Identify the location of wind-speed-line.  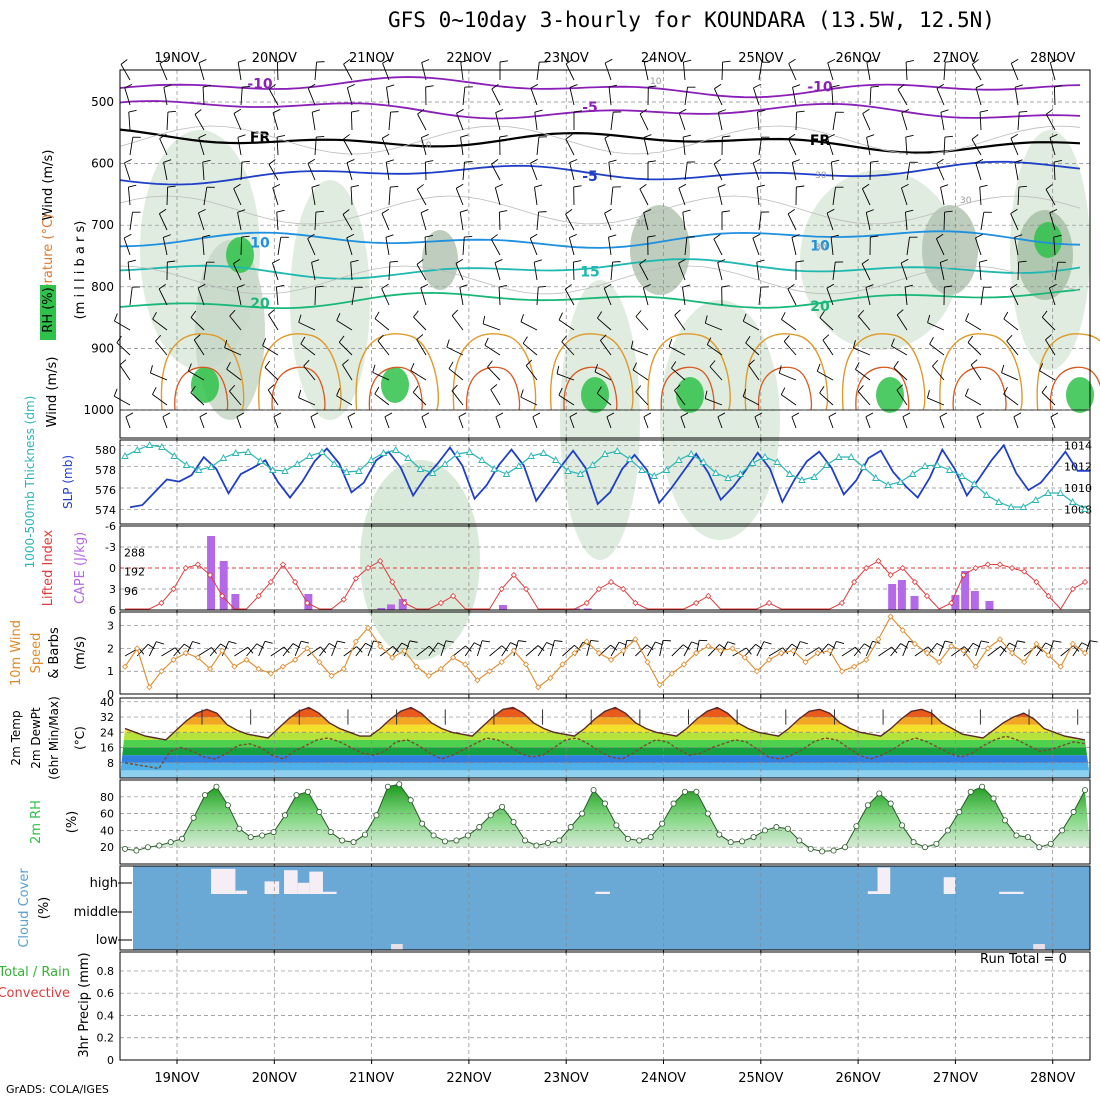
(605, 652).